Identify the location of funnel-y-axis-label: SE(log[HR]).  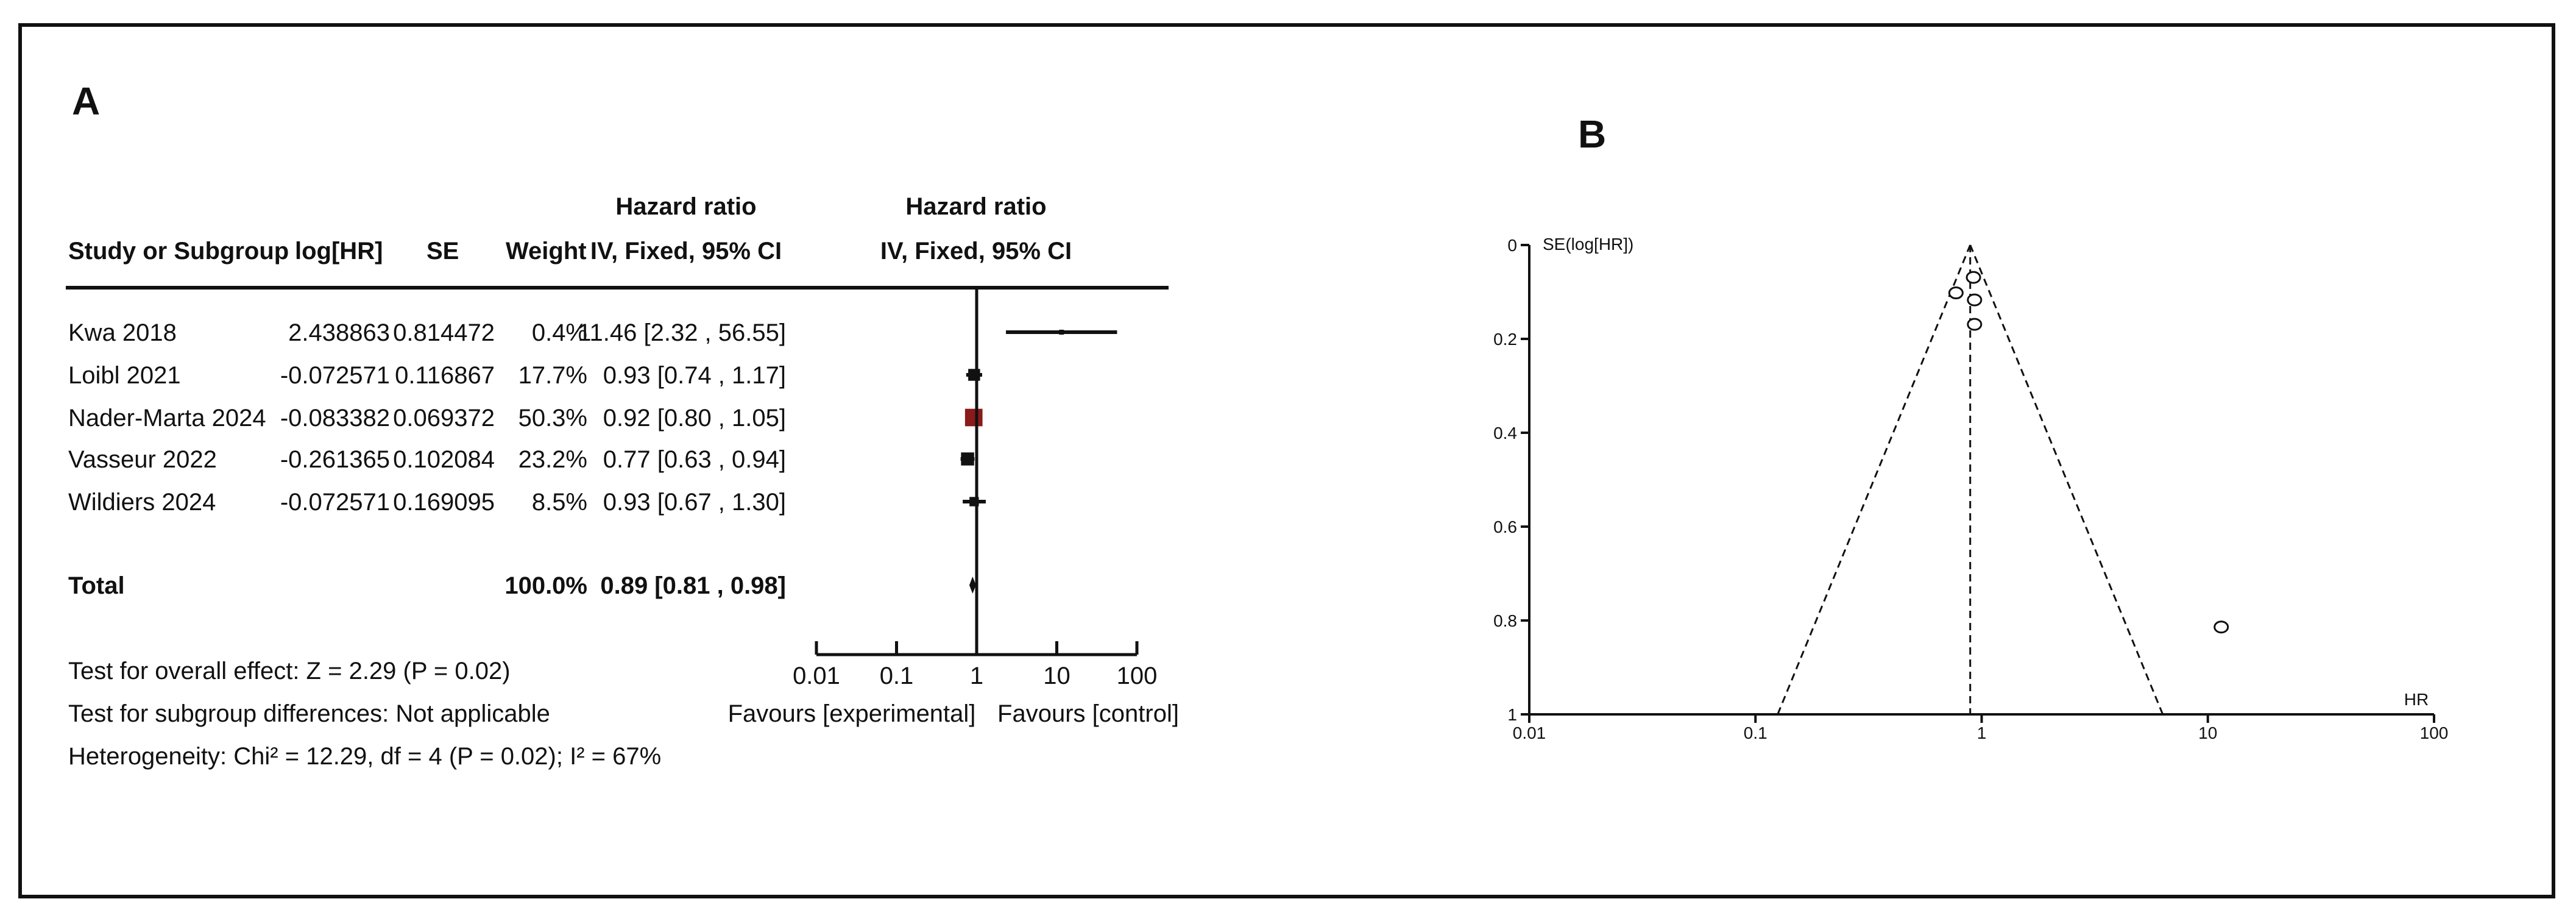
(1588, 244).